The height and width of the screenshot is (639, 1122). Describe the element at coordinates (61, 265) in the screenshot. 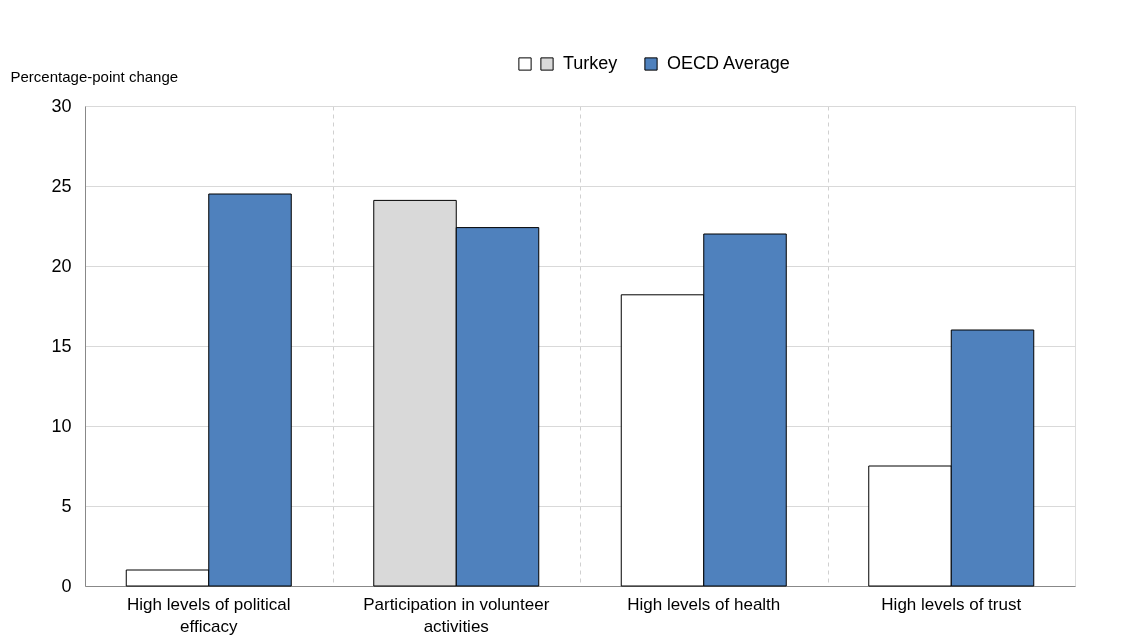

I see `y-tick-label: 20` at that location.